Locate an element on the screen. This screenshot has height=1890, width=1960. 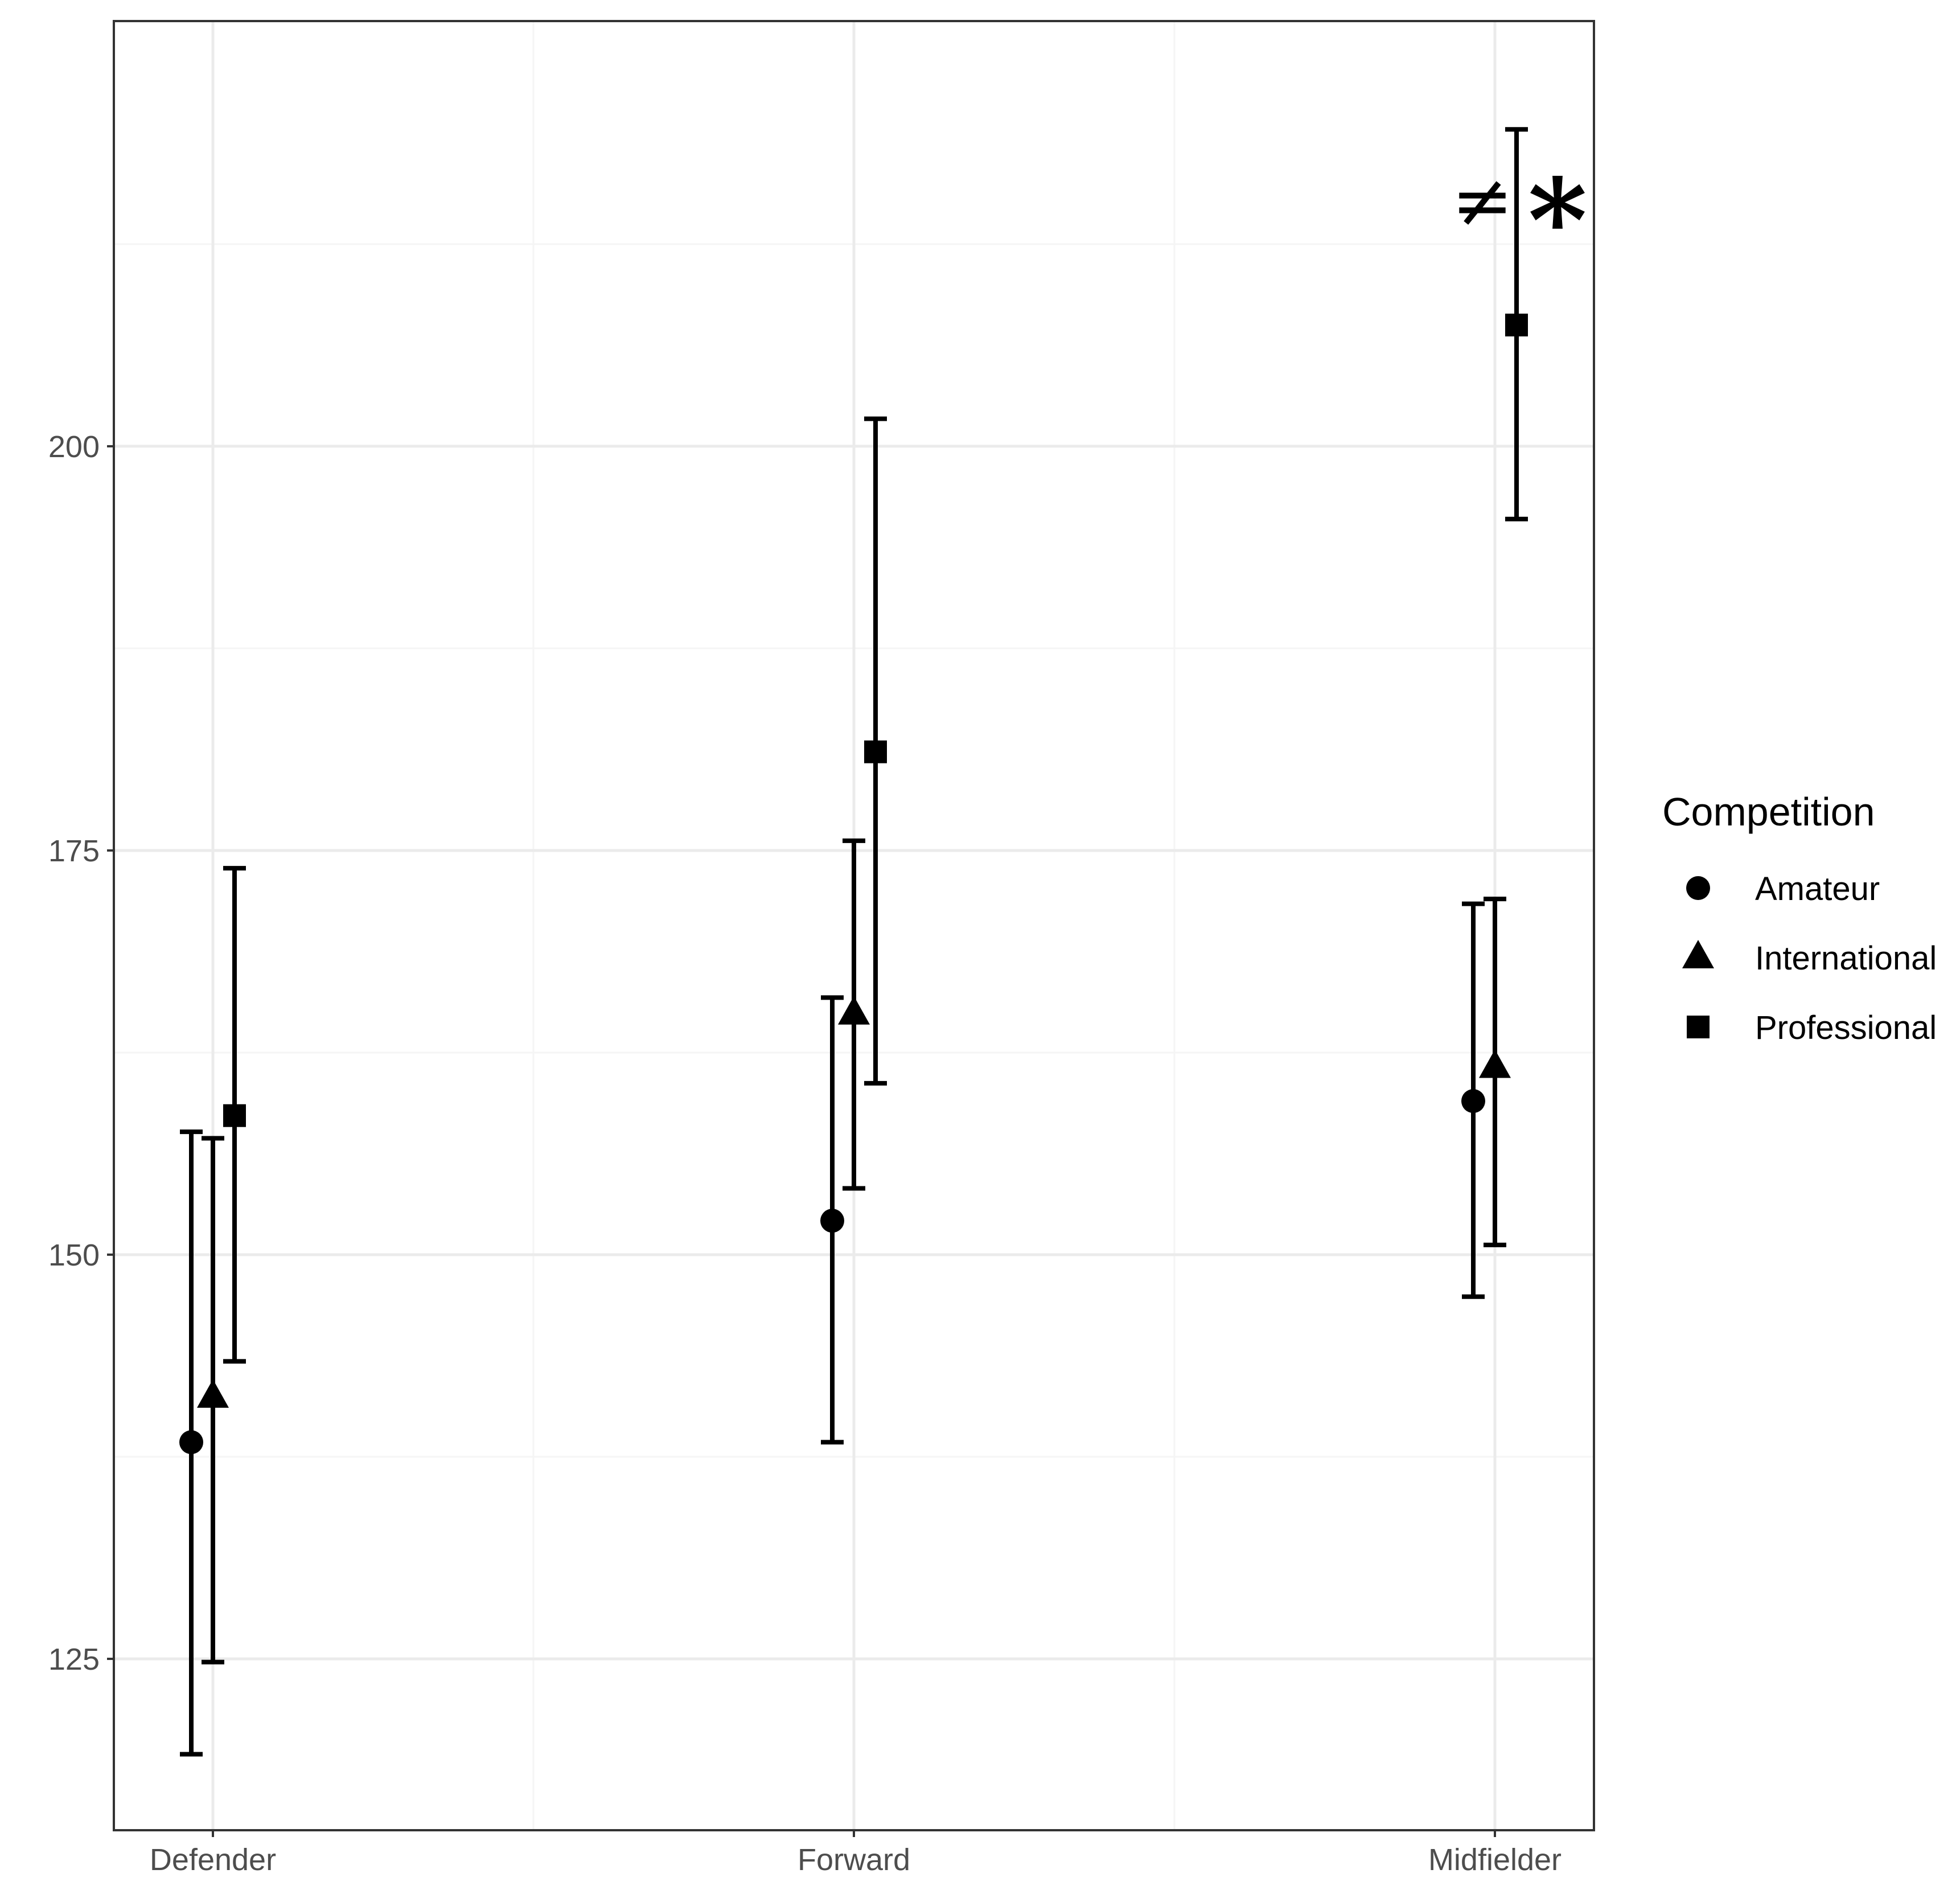
point-international-forward is located at coordinates (854, 1010).